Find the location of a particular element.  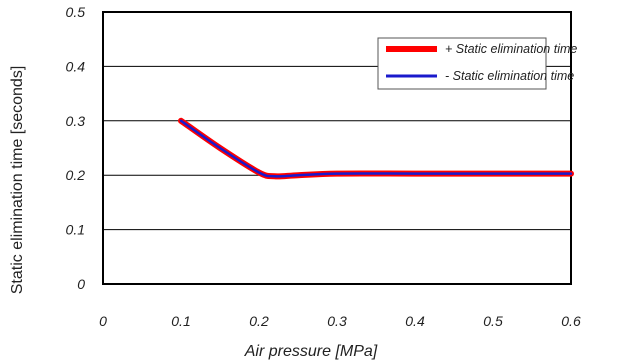

x-tick-label: 0.1 is located at coordinates (180, 321).